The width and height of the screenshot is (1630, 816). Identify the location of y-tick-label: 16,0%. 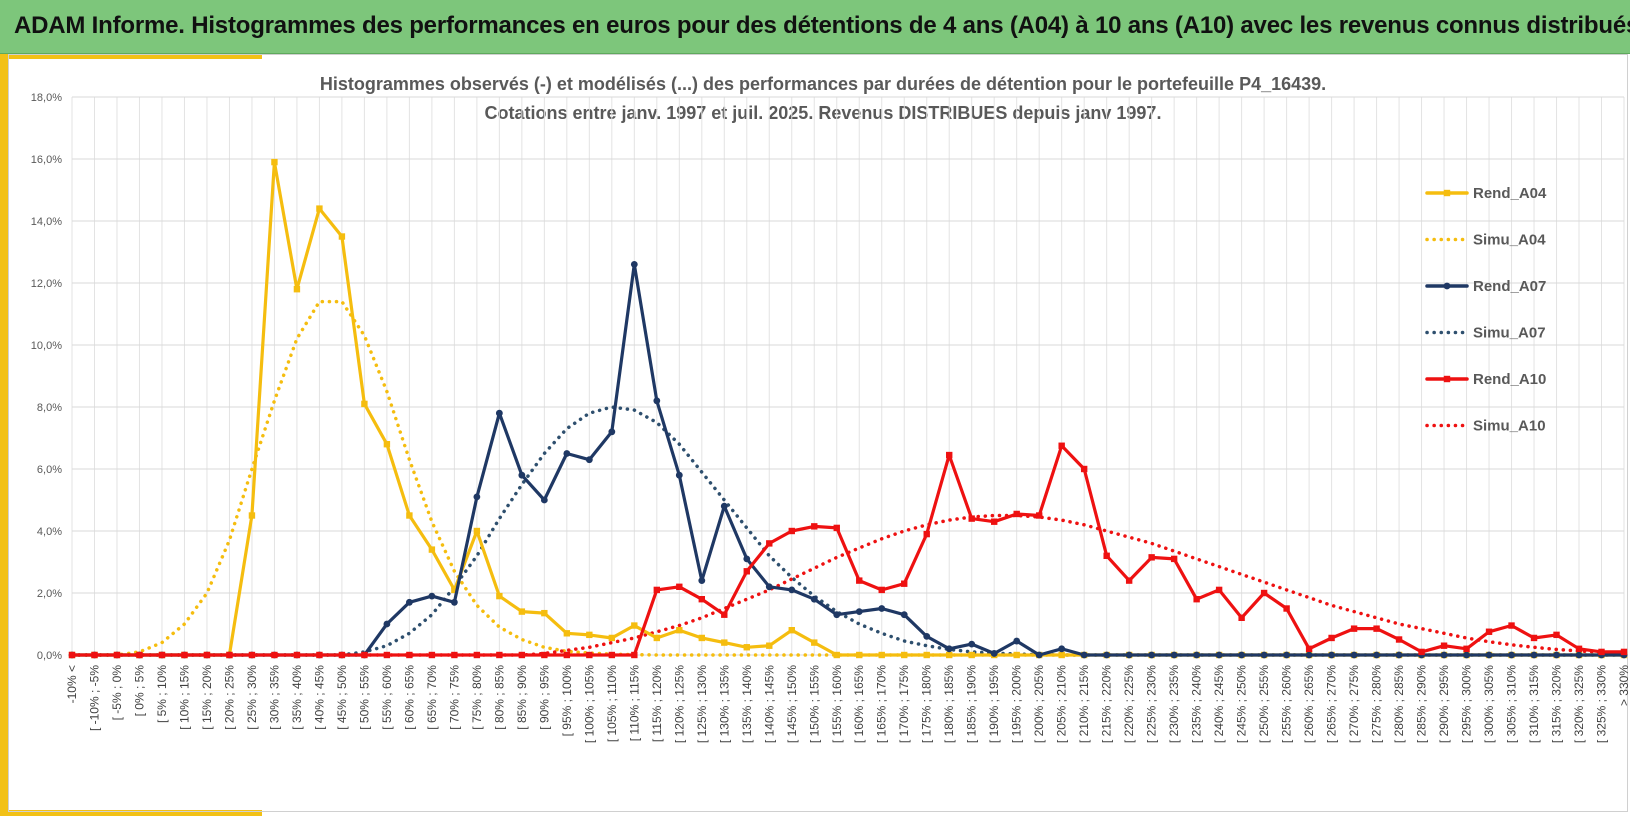
(46, 160).